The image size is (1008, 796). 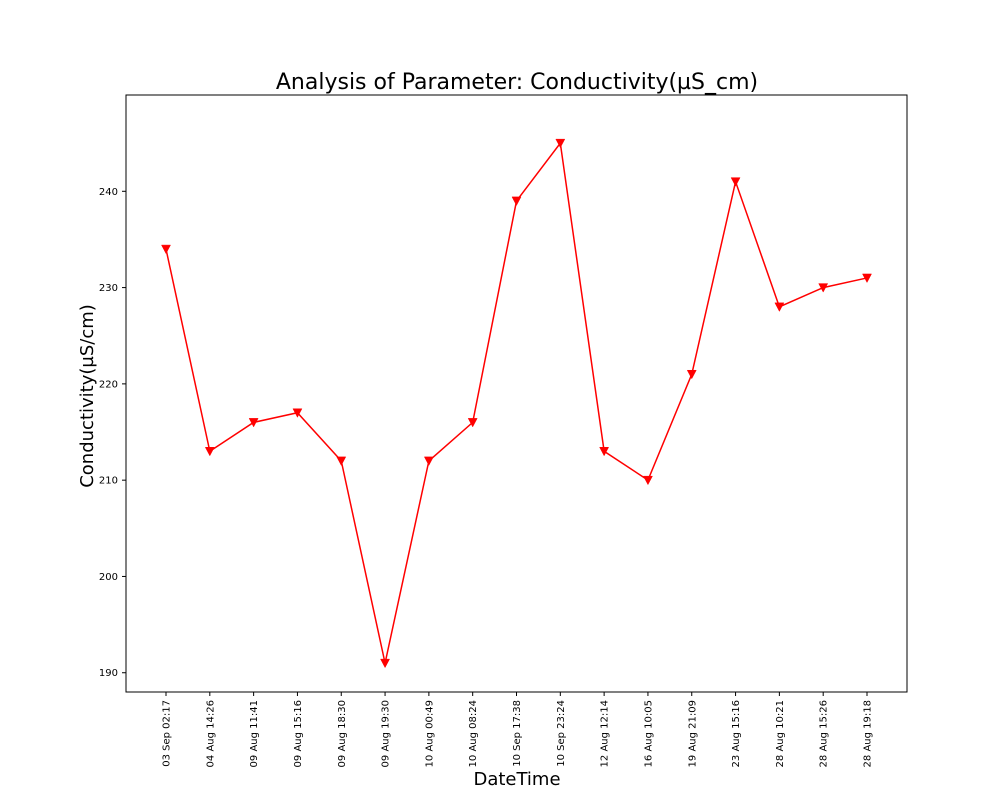 What do you see at coordinates (605, 733) in the screenshot?
I see `x-tick-label: 12 Aug 12:14` at bounding box center [605, 733].